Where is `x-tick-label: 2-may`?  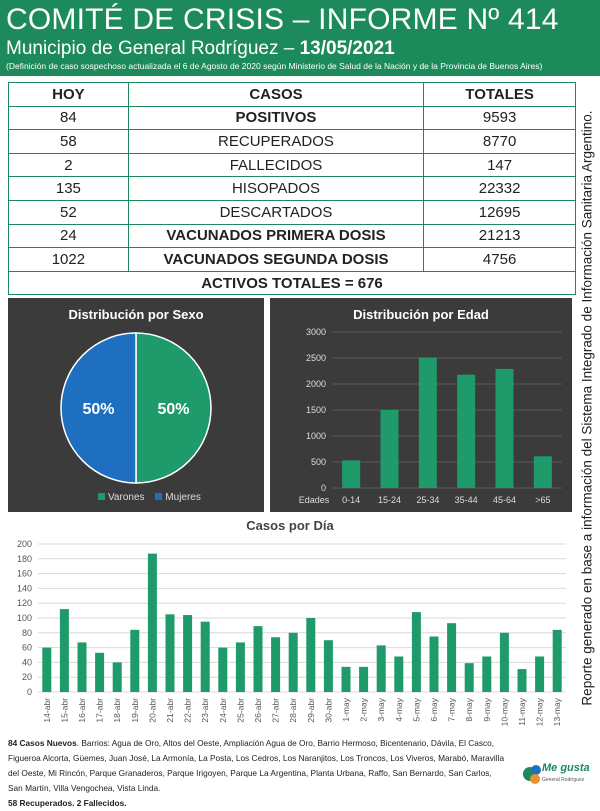
x-tick-label: 2-may is located at coordinates (364, 709).